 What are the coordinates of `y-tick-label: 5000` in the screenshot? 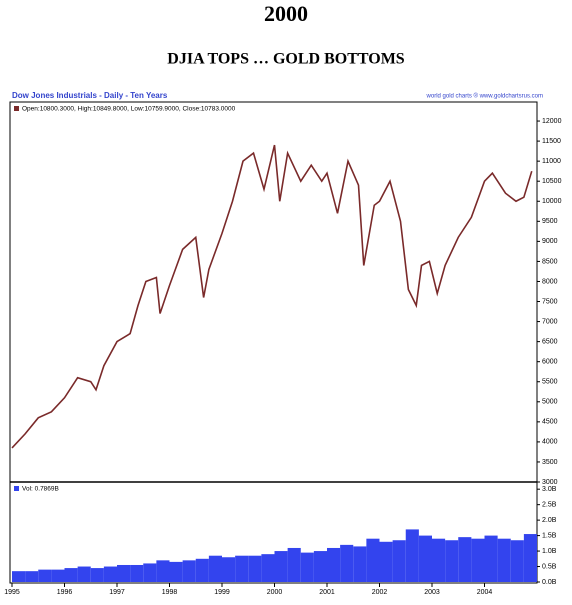 It's located at (550, 402).